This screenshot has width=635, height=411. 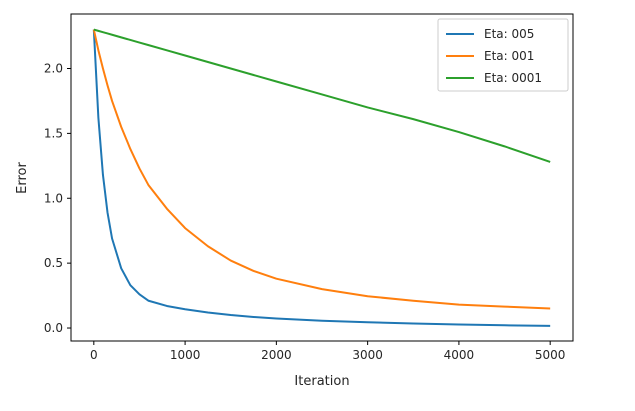 I want to click on legend-frame, so click(x=503, y=55).